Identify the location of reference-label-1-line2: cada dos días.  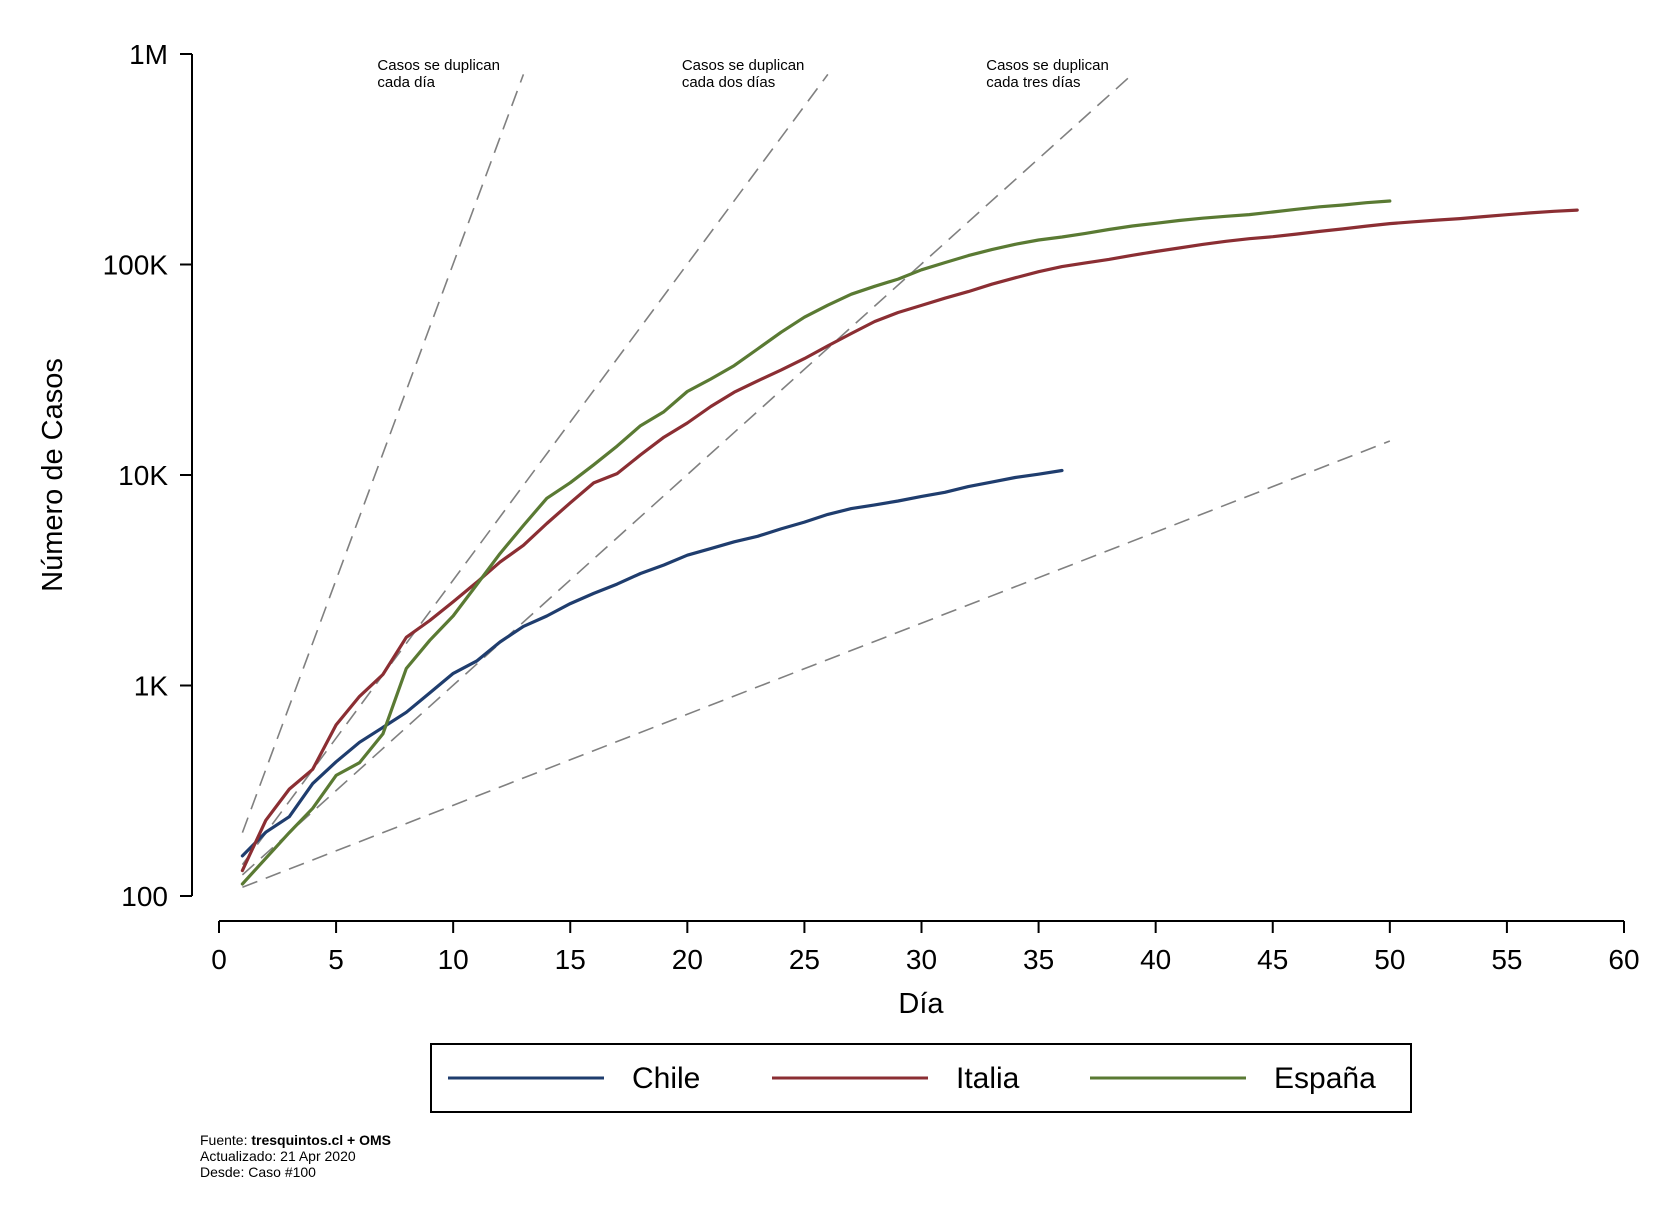
(728, 82).